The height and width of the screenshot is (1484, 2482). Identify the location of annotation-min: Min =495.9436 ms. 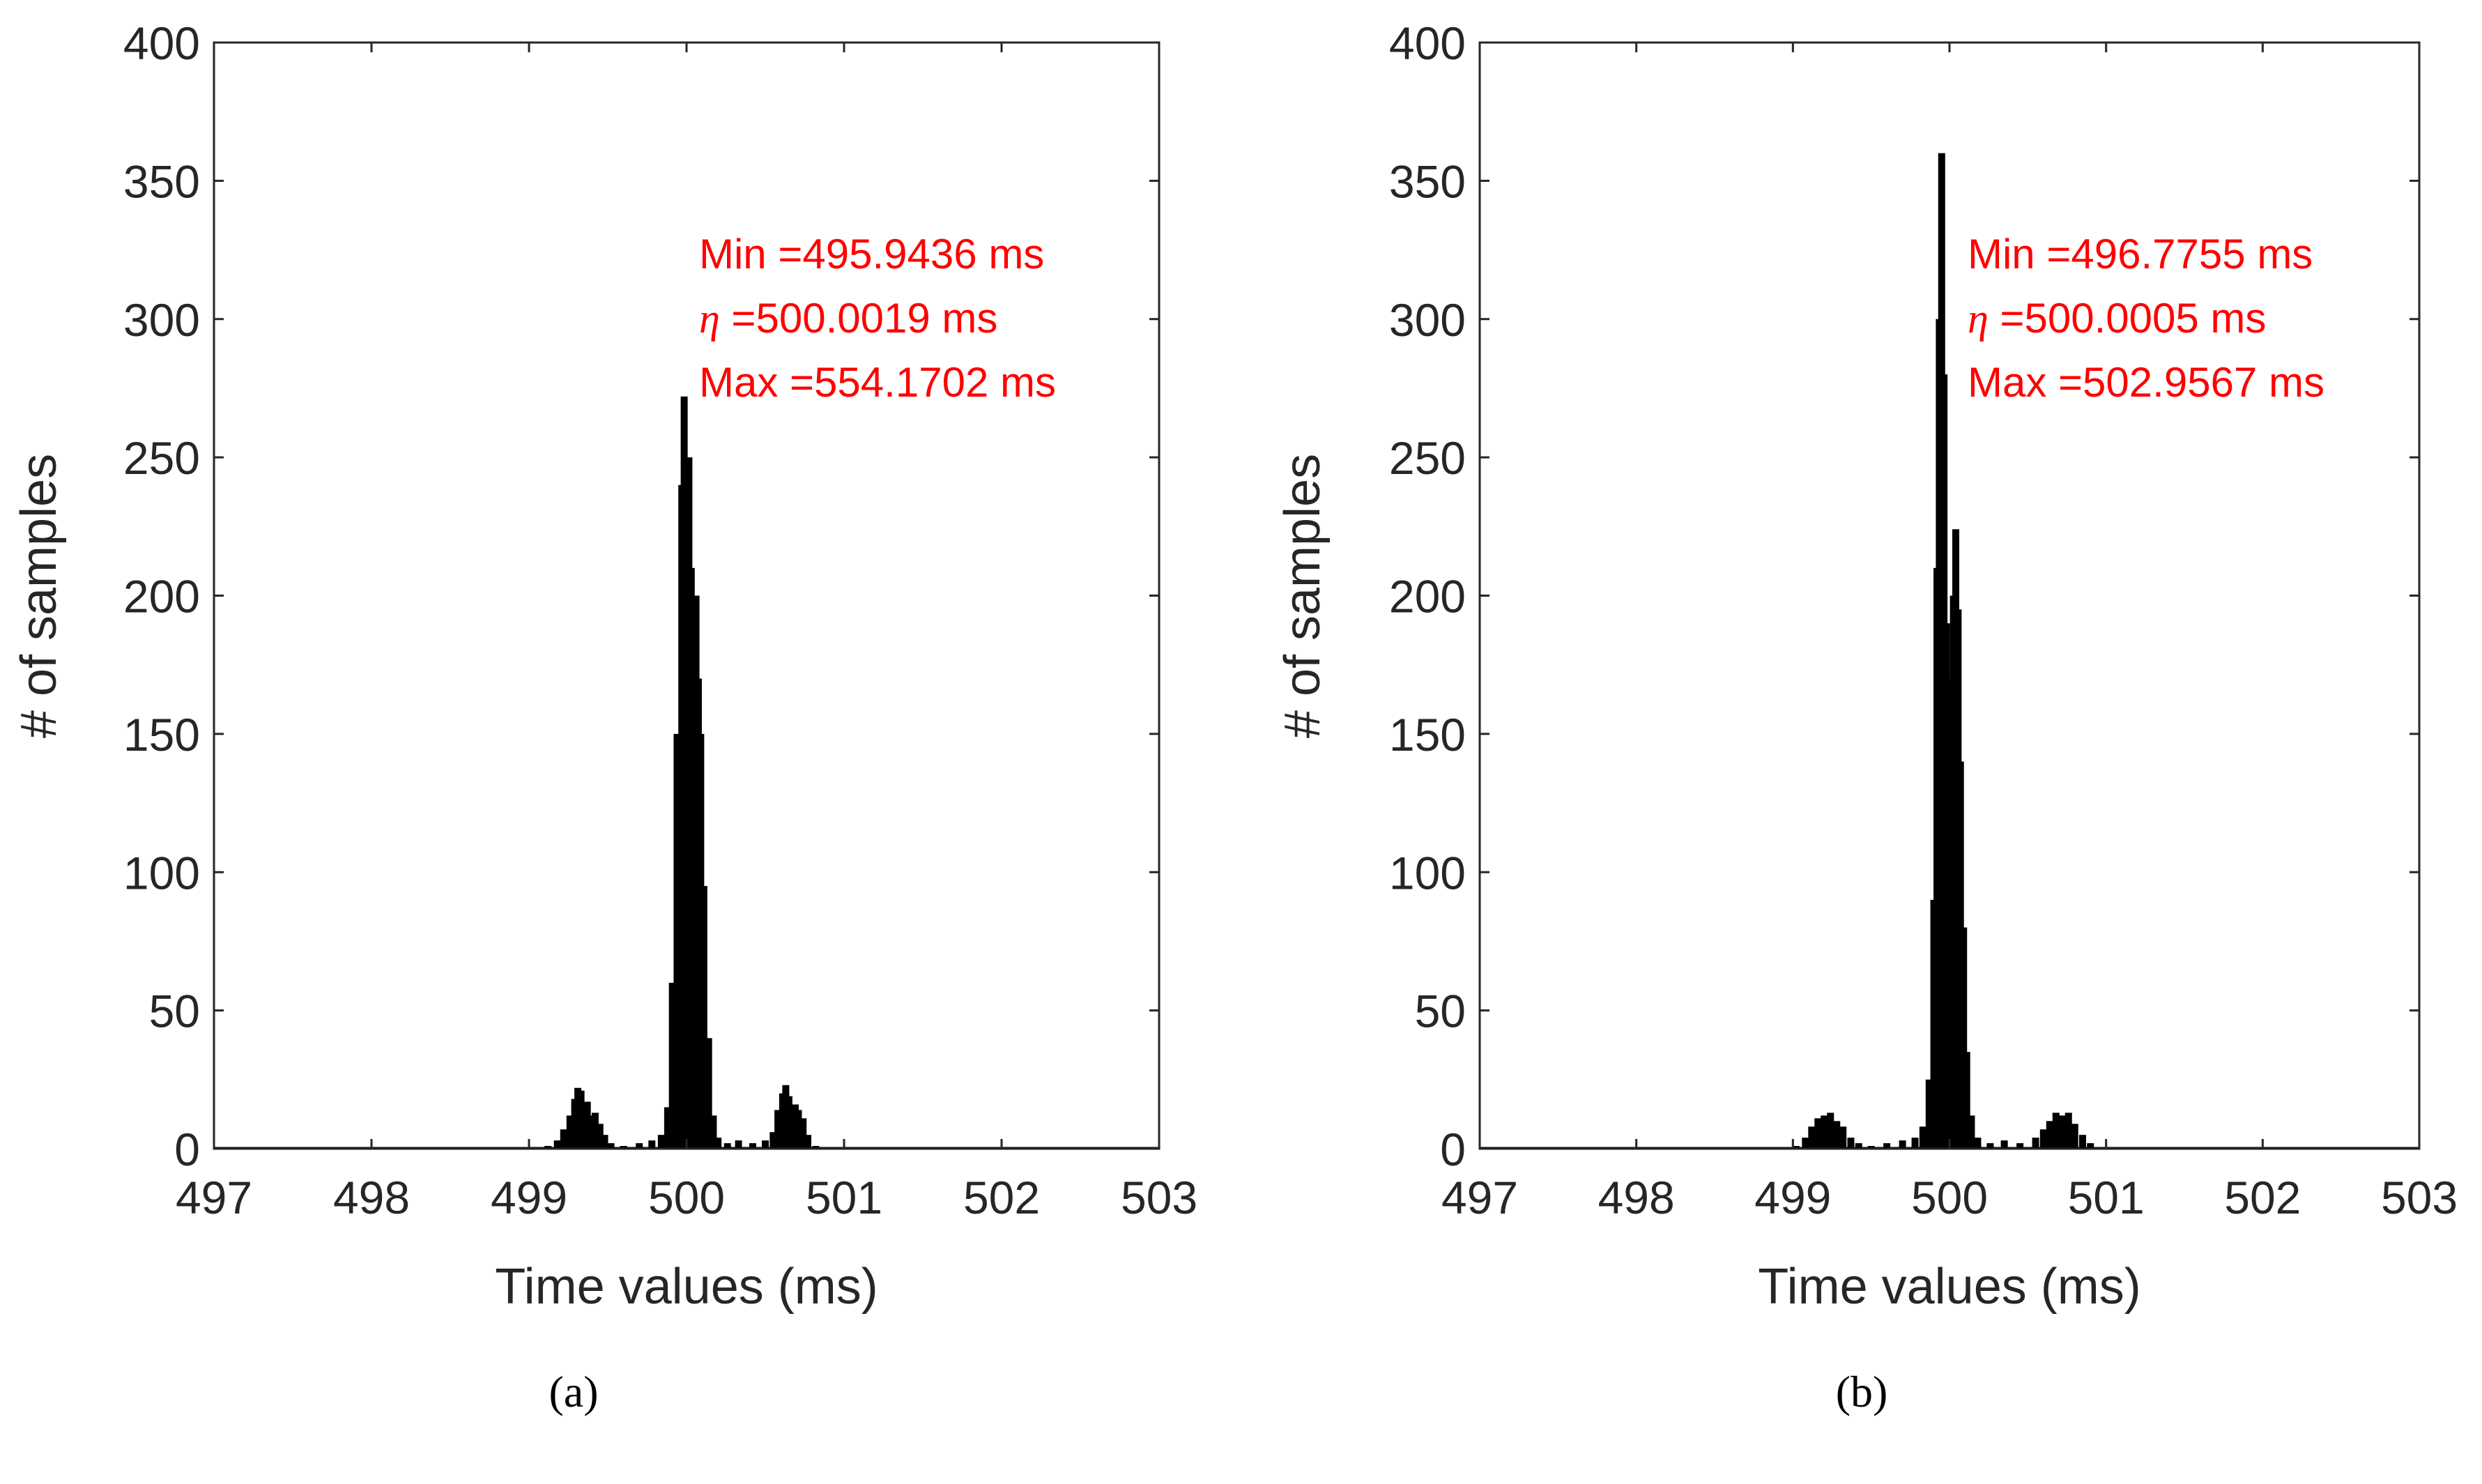
(871, 254).